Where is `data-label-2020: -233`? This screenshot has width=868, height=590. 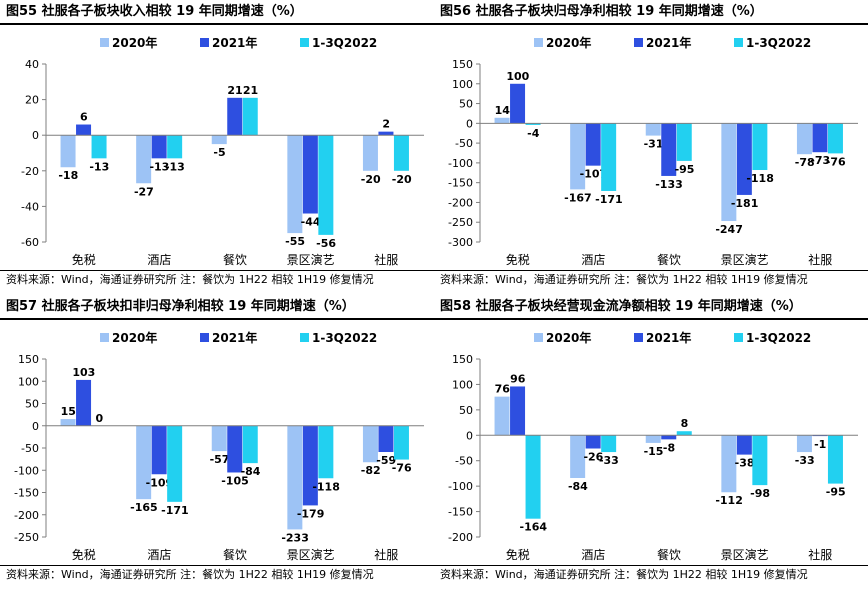 data-label-2020: -233 is located at coordinates (295, 537).